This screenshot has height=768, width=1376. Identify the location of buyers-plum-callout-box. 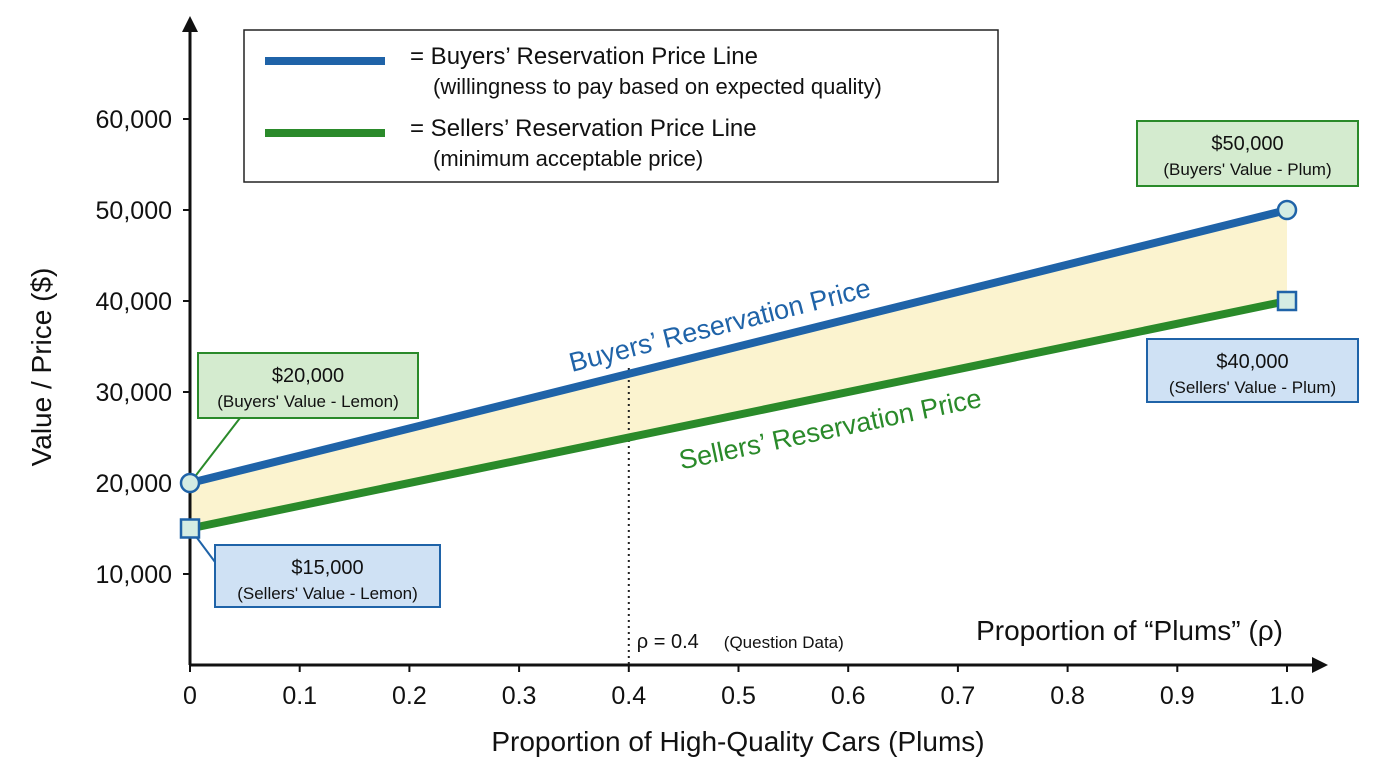
(1247, 153).